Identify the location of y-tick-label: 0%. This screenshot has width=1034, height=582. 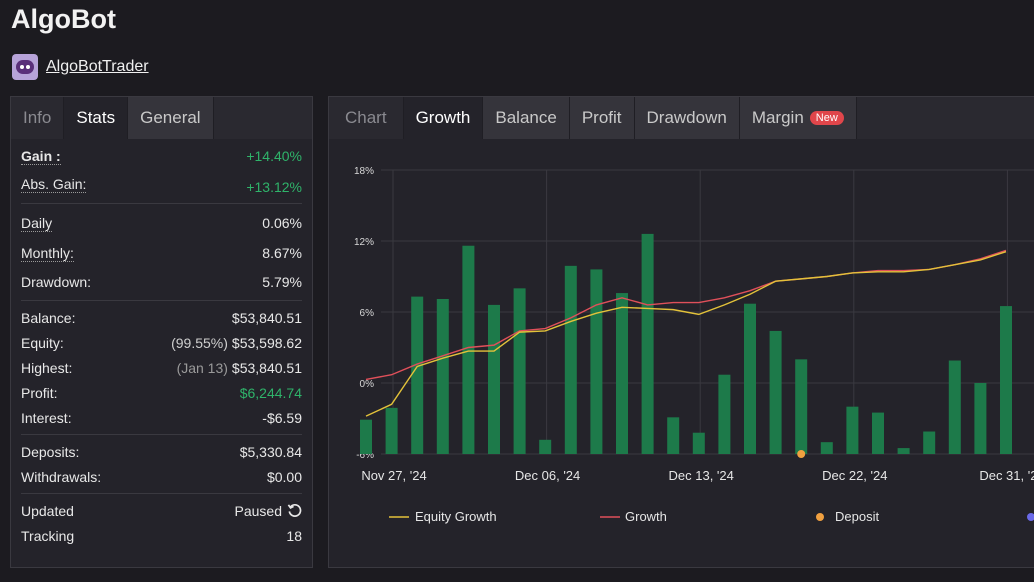
(367, 384).